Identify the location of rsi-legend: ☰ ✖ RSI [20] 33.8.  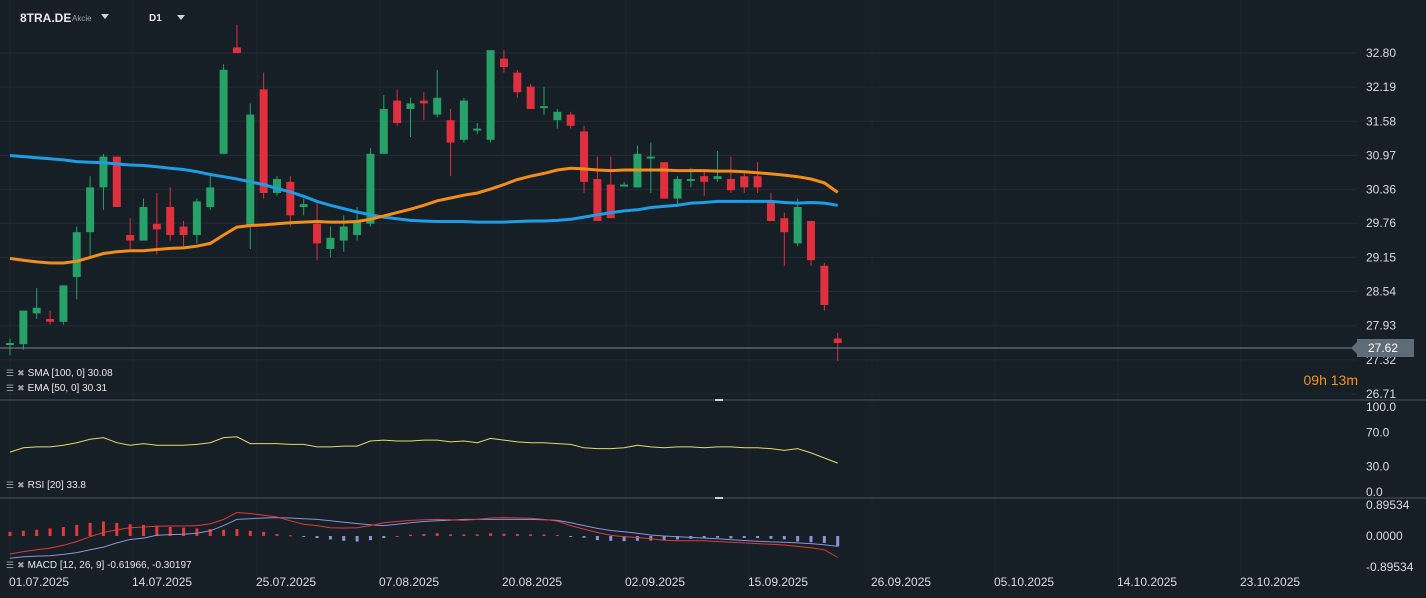
(46, 485).